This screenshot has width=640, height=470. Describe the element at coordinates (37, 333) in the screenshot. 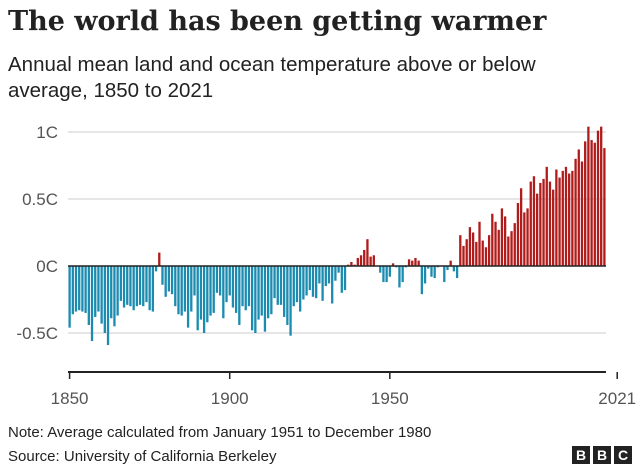

I see `y-tick-label: -0.5C` at that location.